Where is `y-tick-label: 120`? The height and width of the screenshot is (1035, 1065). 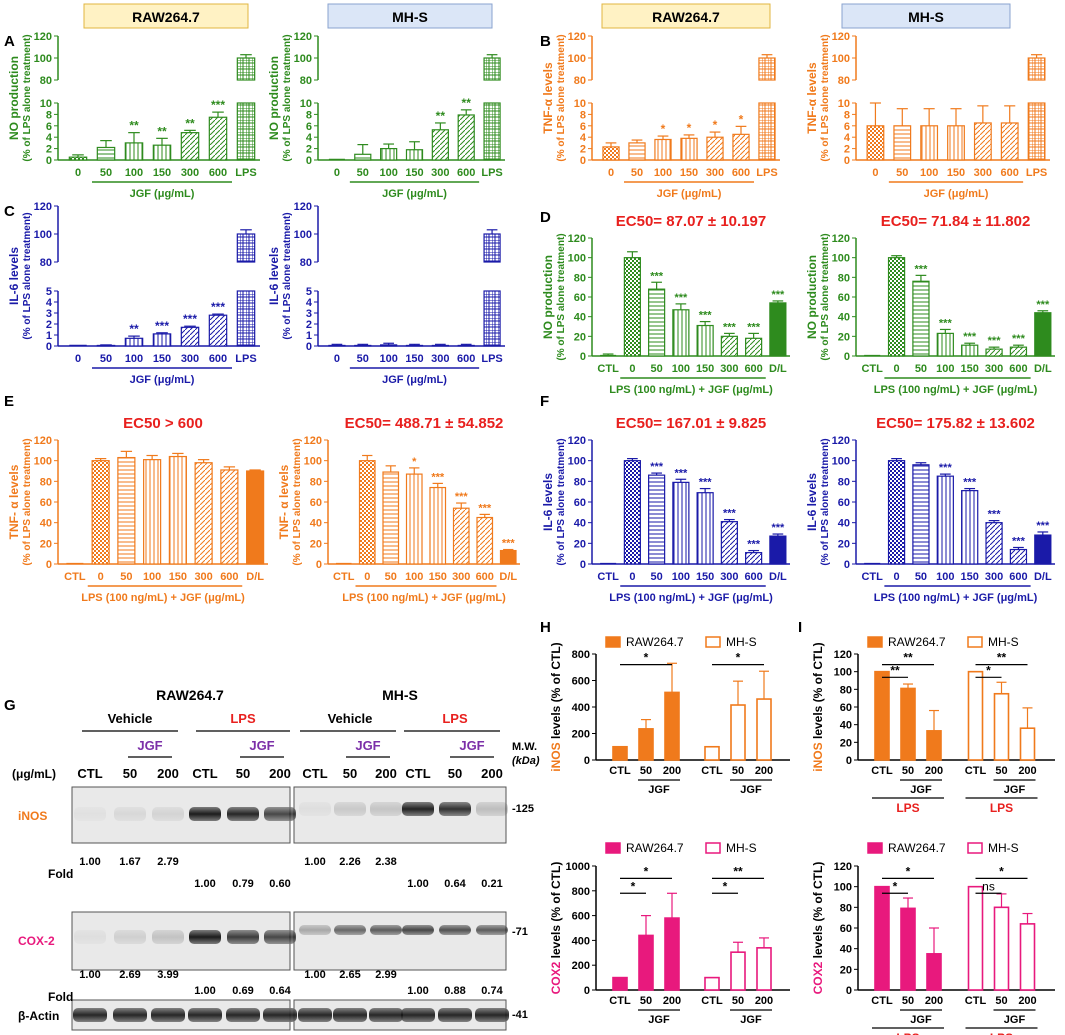
y-tick-label: 120 is located at coordinates (843, 867).